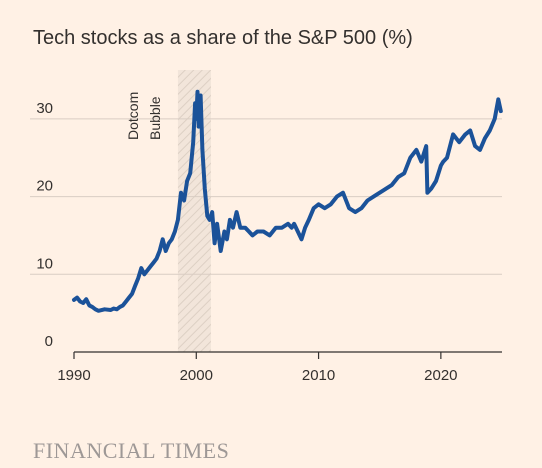 This screenshot has width=542, height=468. What do you see at coordinates (144, 116) in the screenshot?
I see `annotation: Dotcom Bubble` at bounding box center [144, 116].